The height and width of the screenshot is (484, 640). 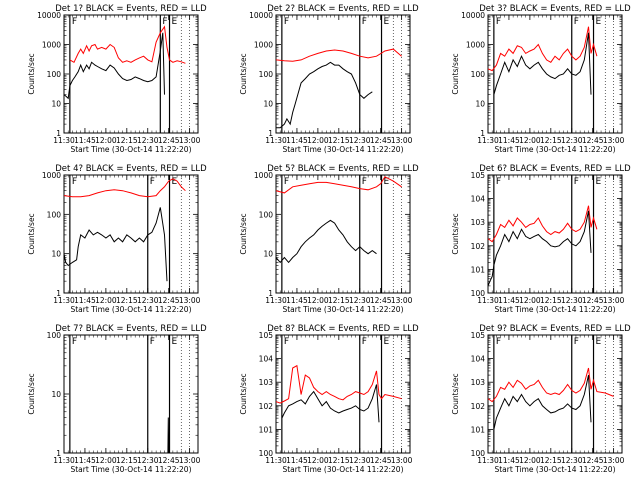 What do you see at coordinates (509, 140) in the screenshot?
I see `x-tick-label: 11:45` at bounding box center [509, 140].